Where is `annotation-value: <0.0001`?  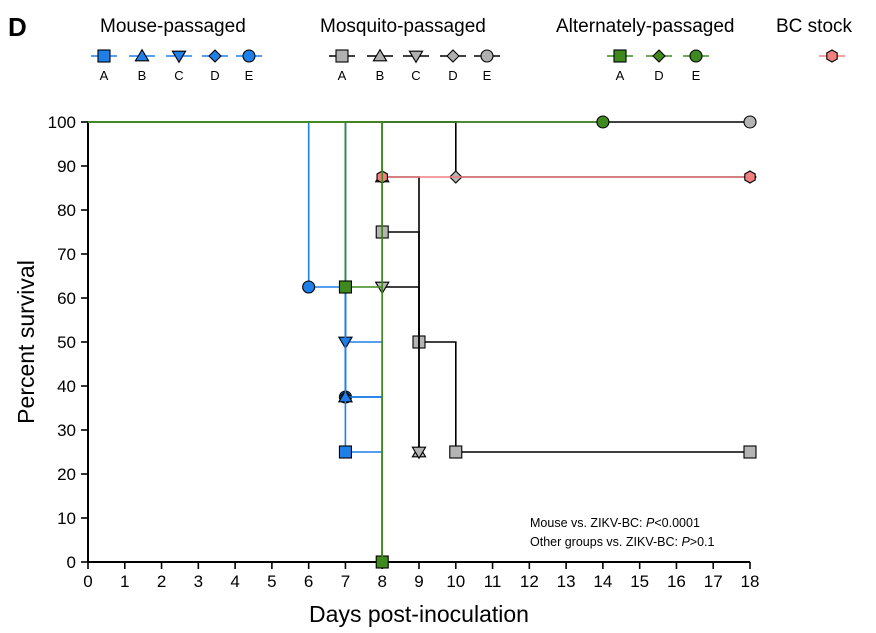
annotation-value: <0.0001 is located at coordinates (677, 523).